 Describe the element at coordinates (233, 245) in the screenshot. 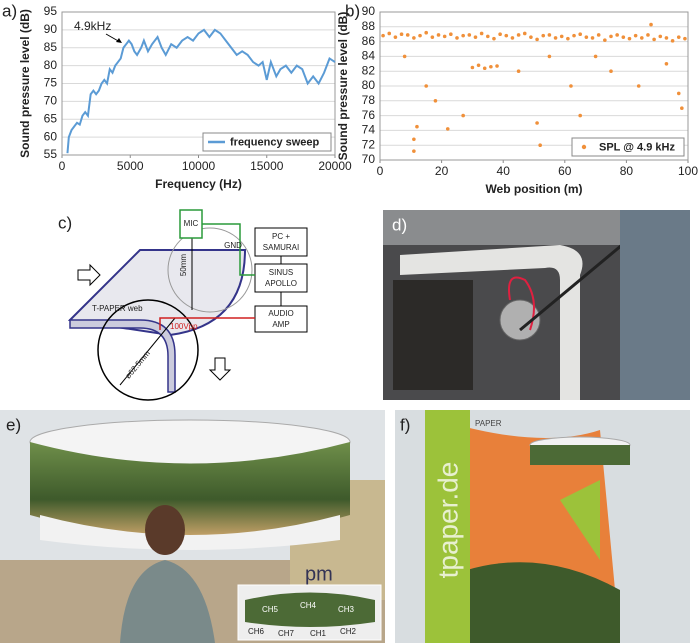

I see `label: GND` at that location.